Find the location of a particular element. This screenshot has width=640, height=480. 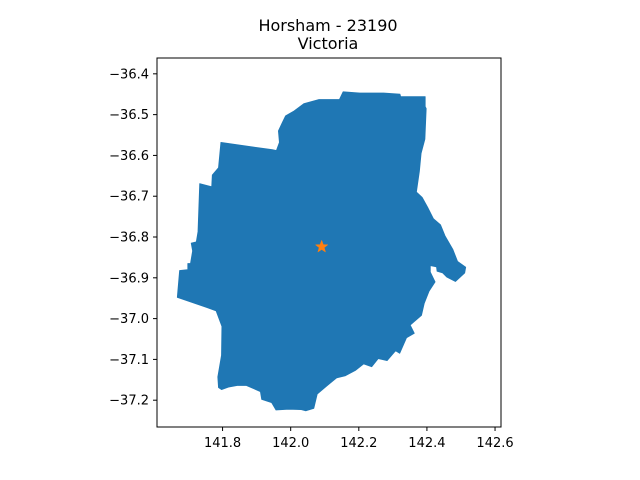

x-tick-label: 142.2 is located at coordinates (358, 443).